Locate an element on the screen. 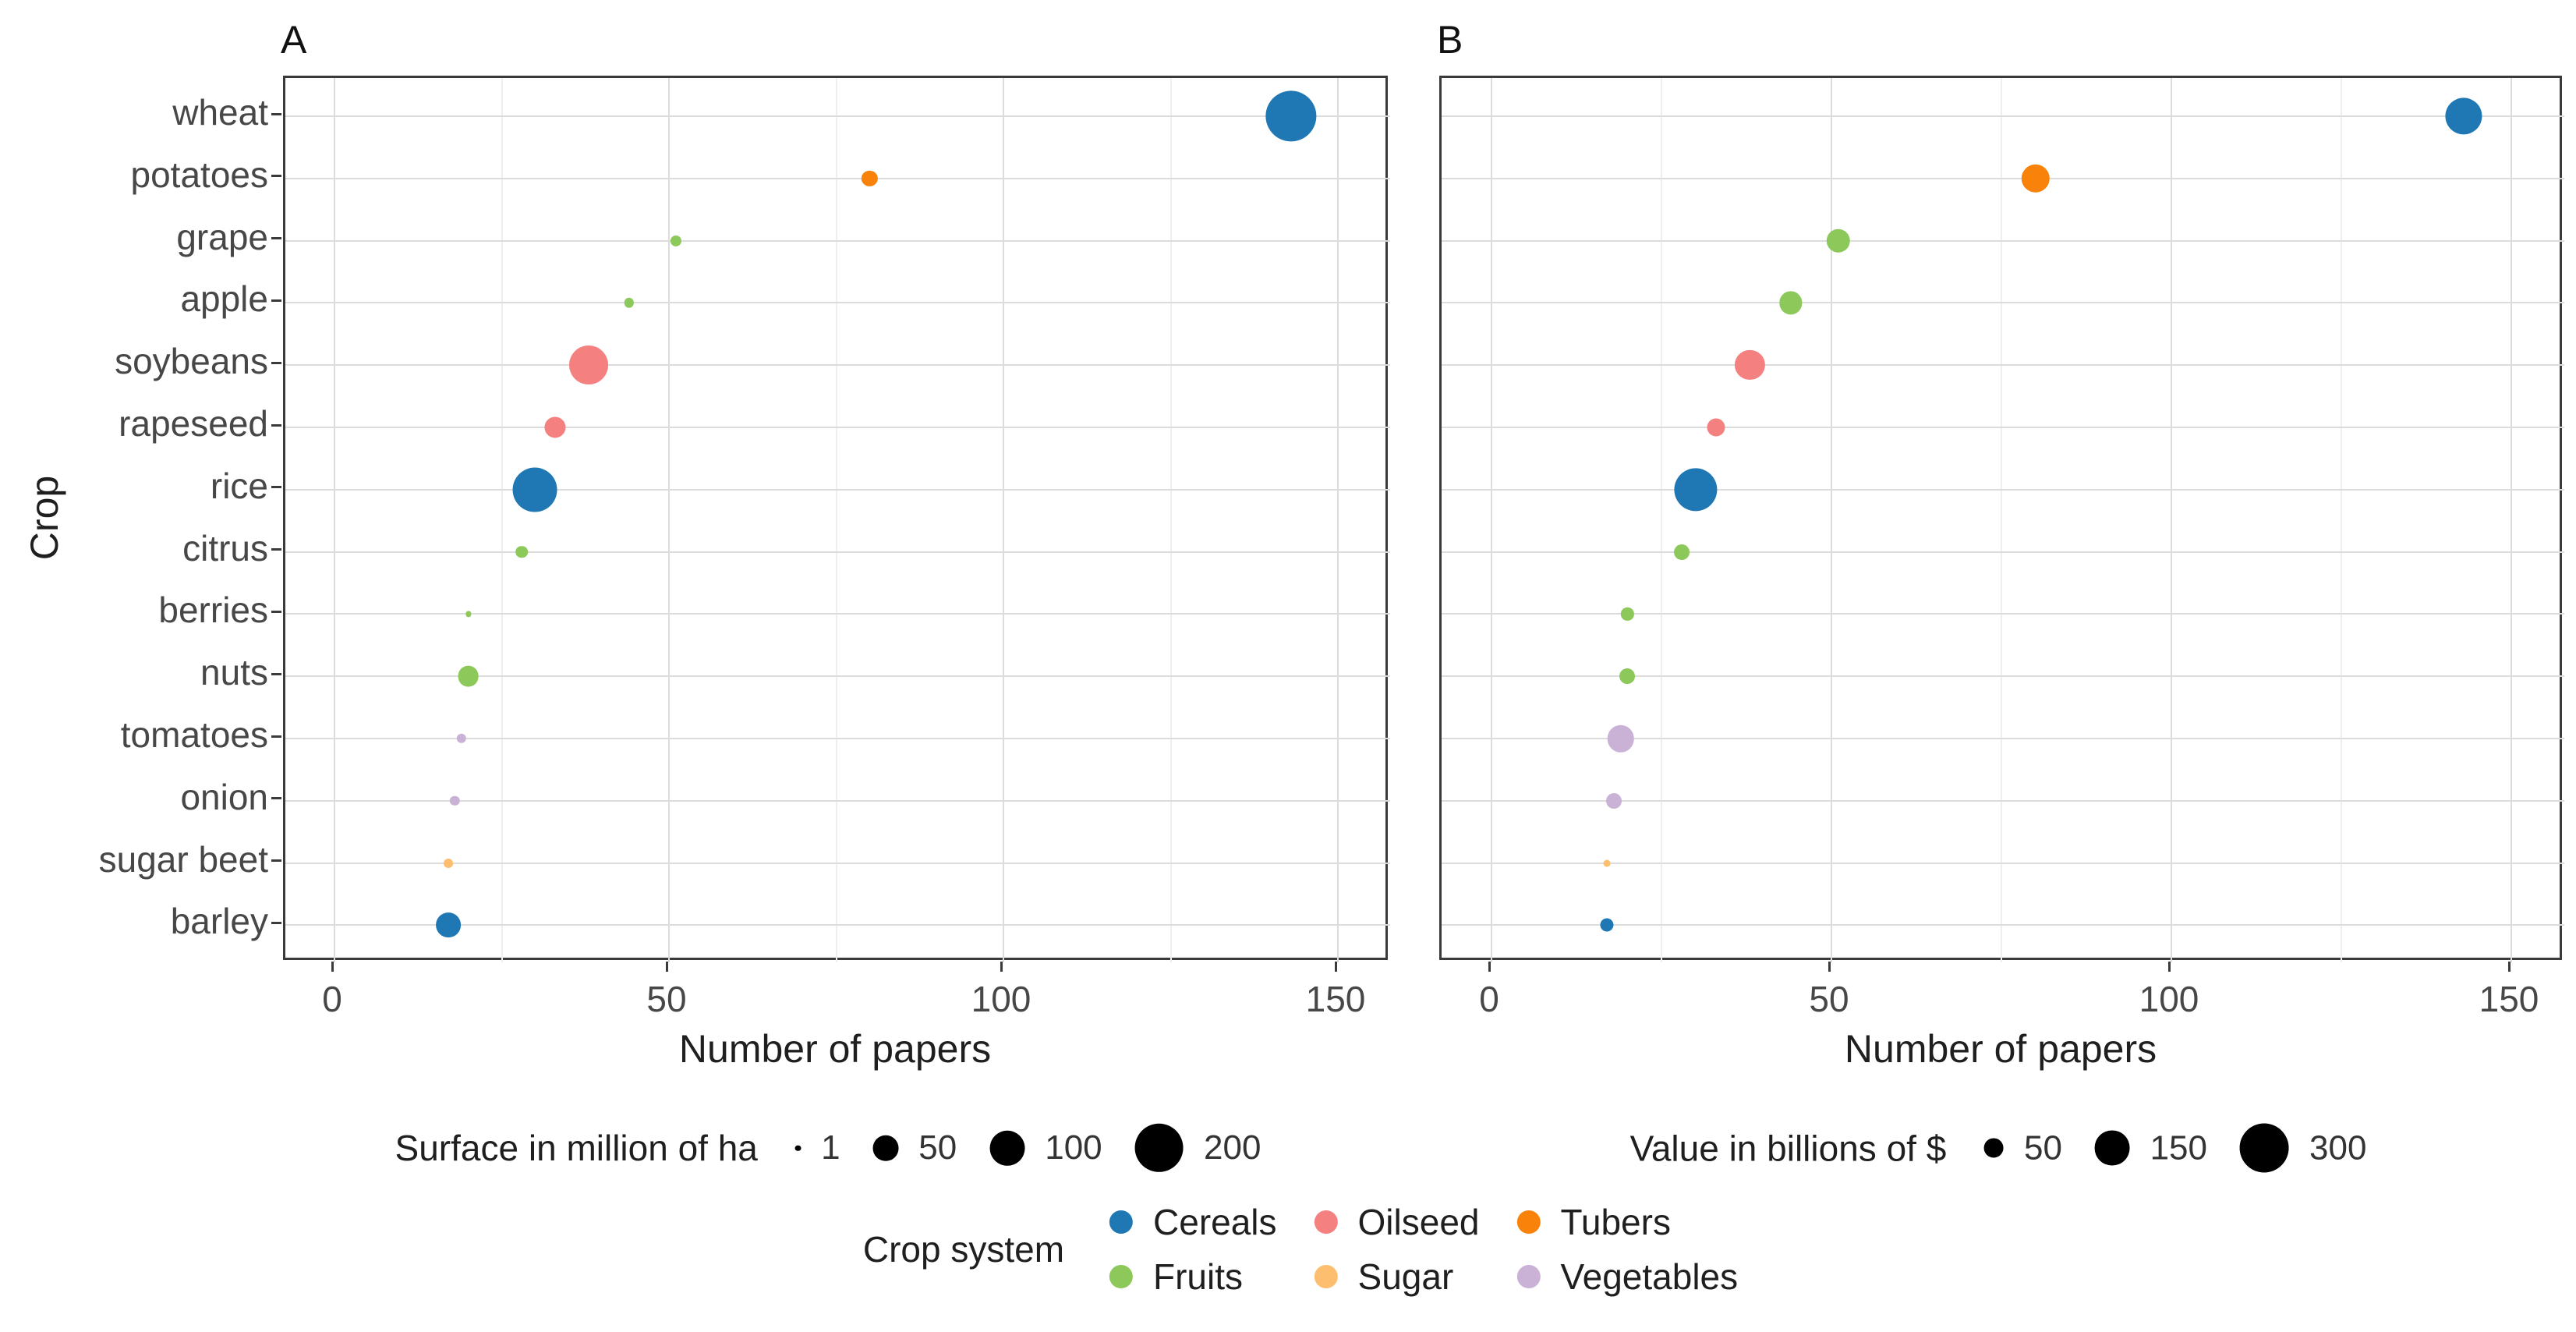  crop-system-legend-item-tubers: Tubers is located at coordinates (1627, 1222).